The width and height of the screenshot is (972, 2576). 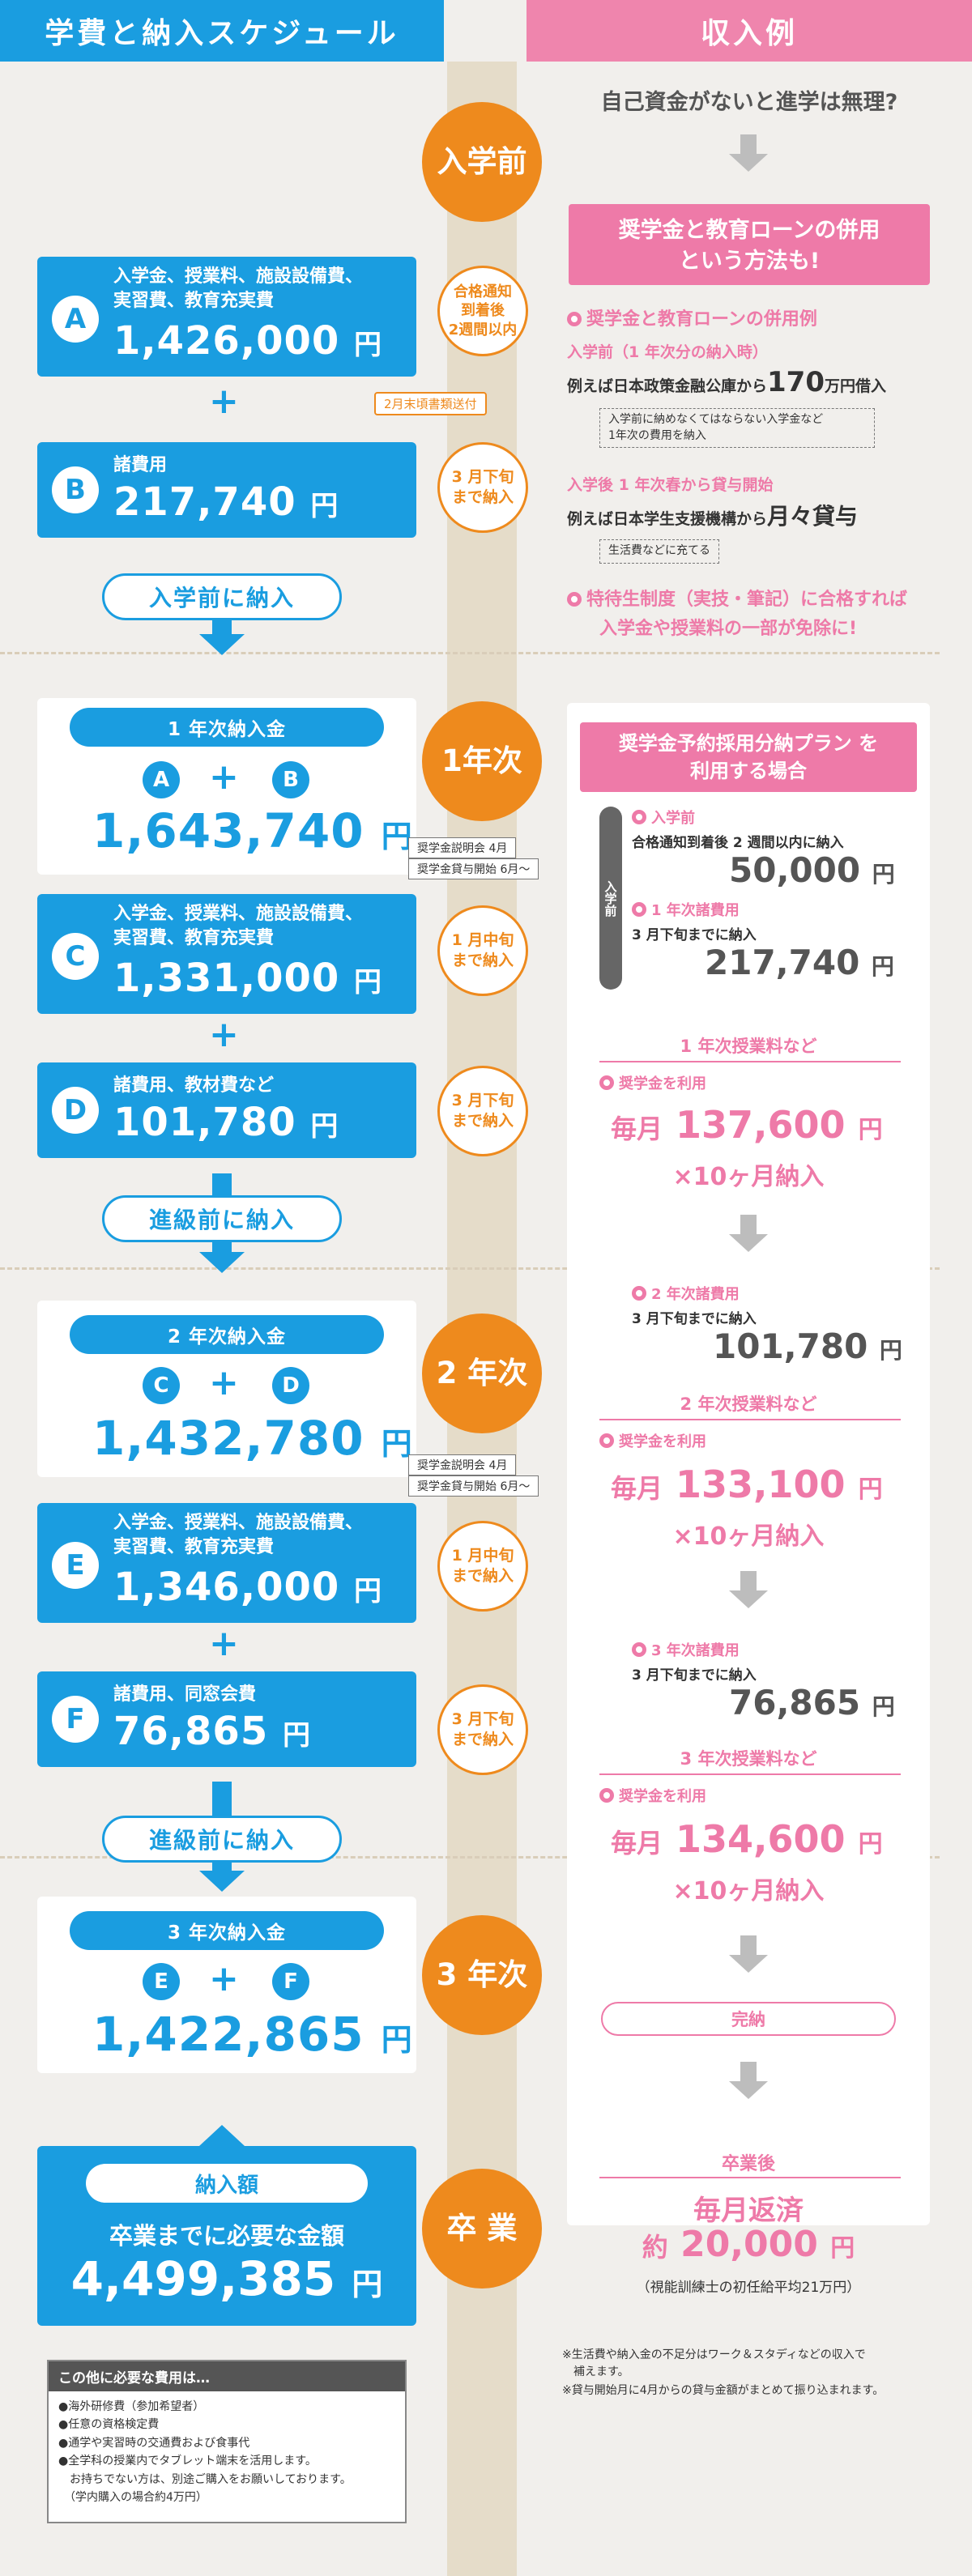 I want to click on year3-title: 3 年次納入金, so click(x=227, y=1930).